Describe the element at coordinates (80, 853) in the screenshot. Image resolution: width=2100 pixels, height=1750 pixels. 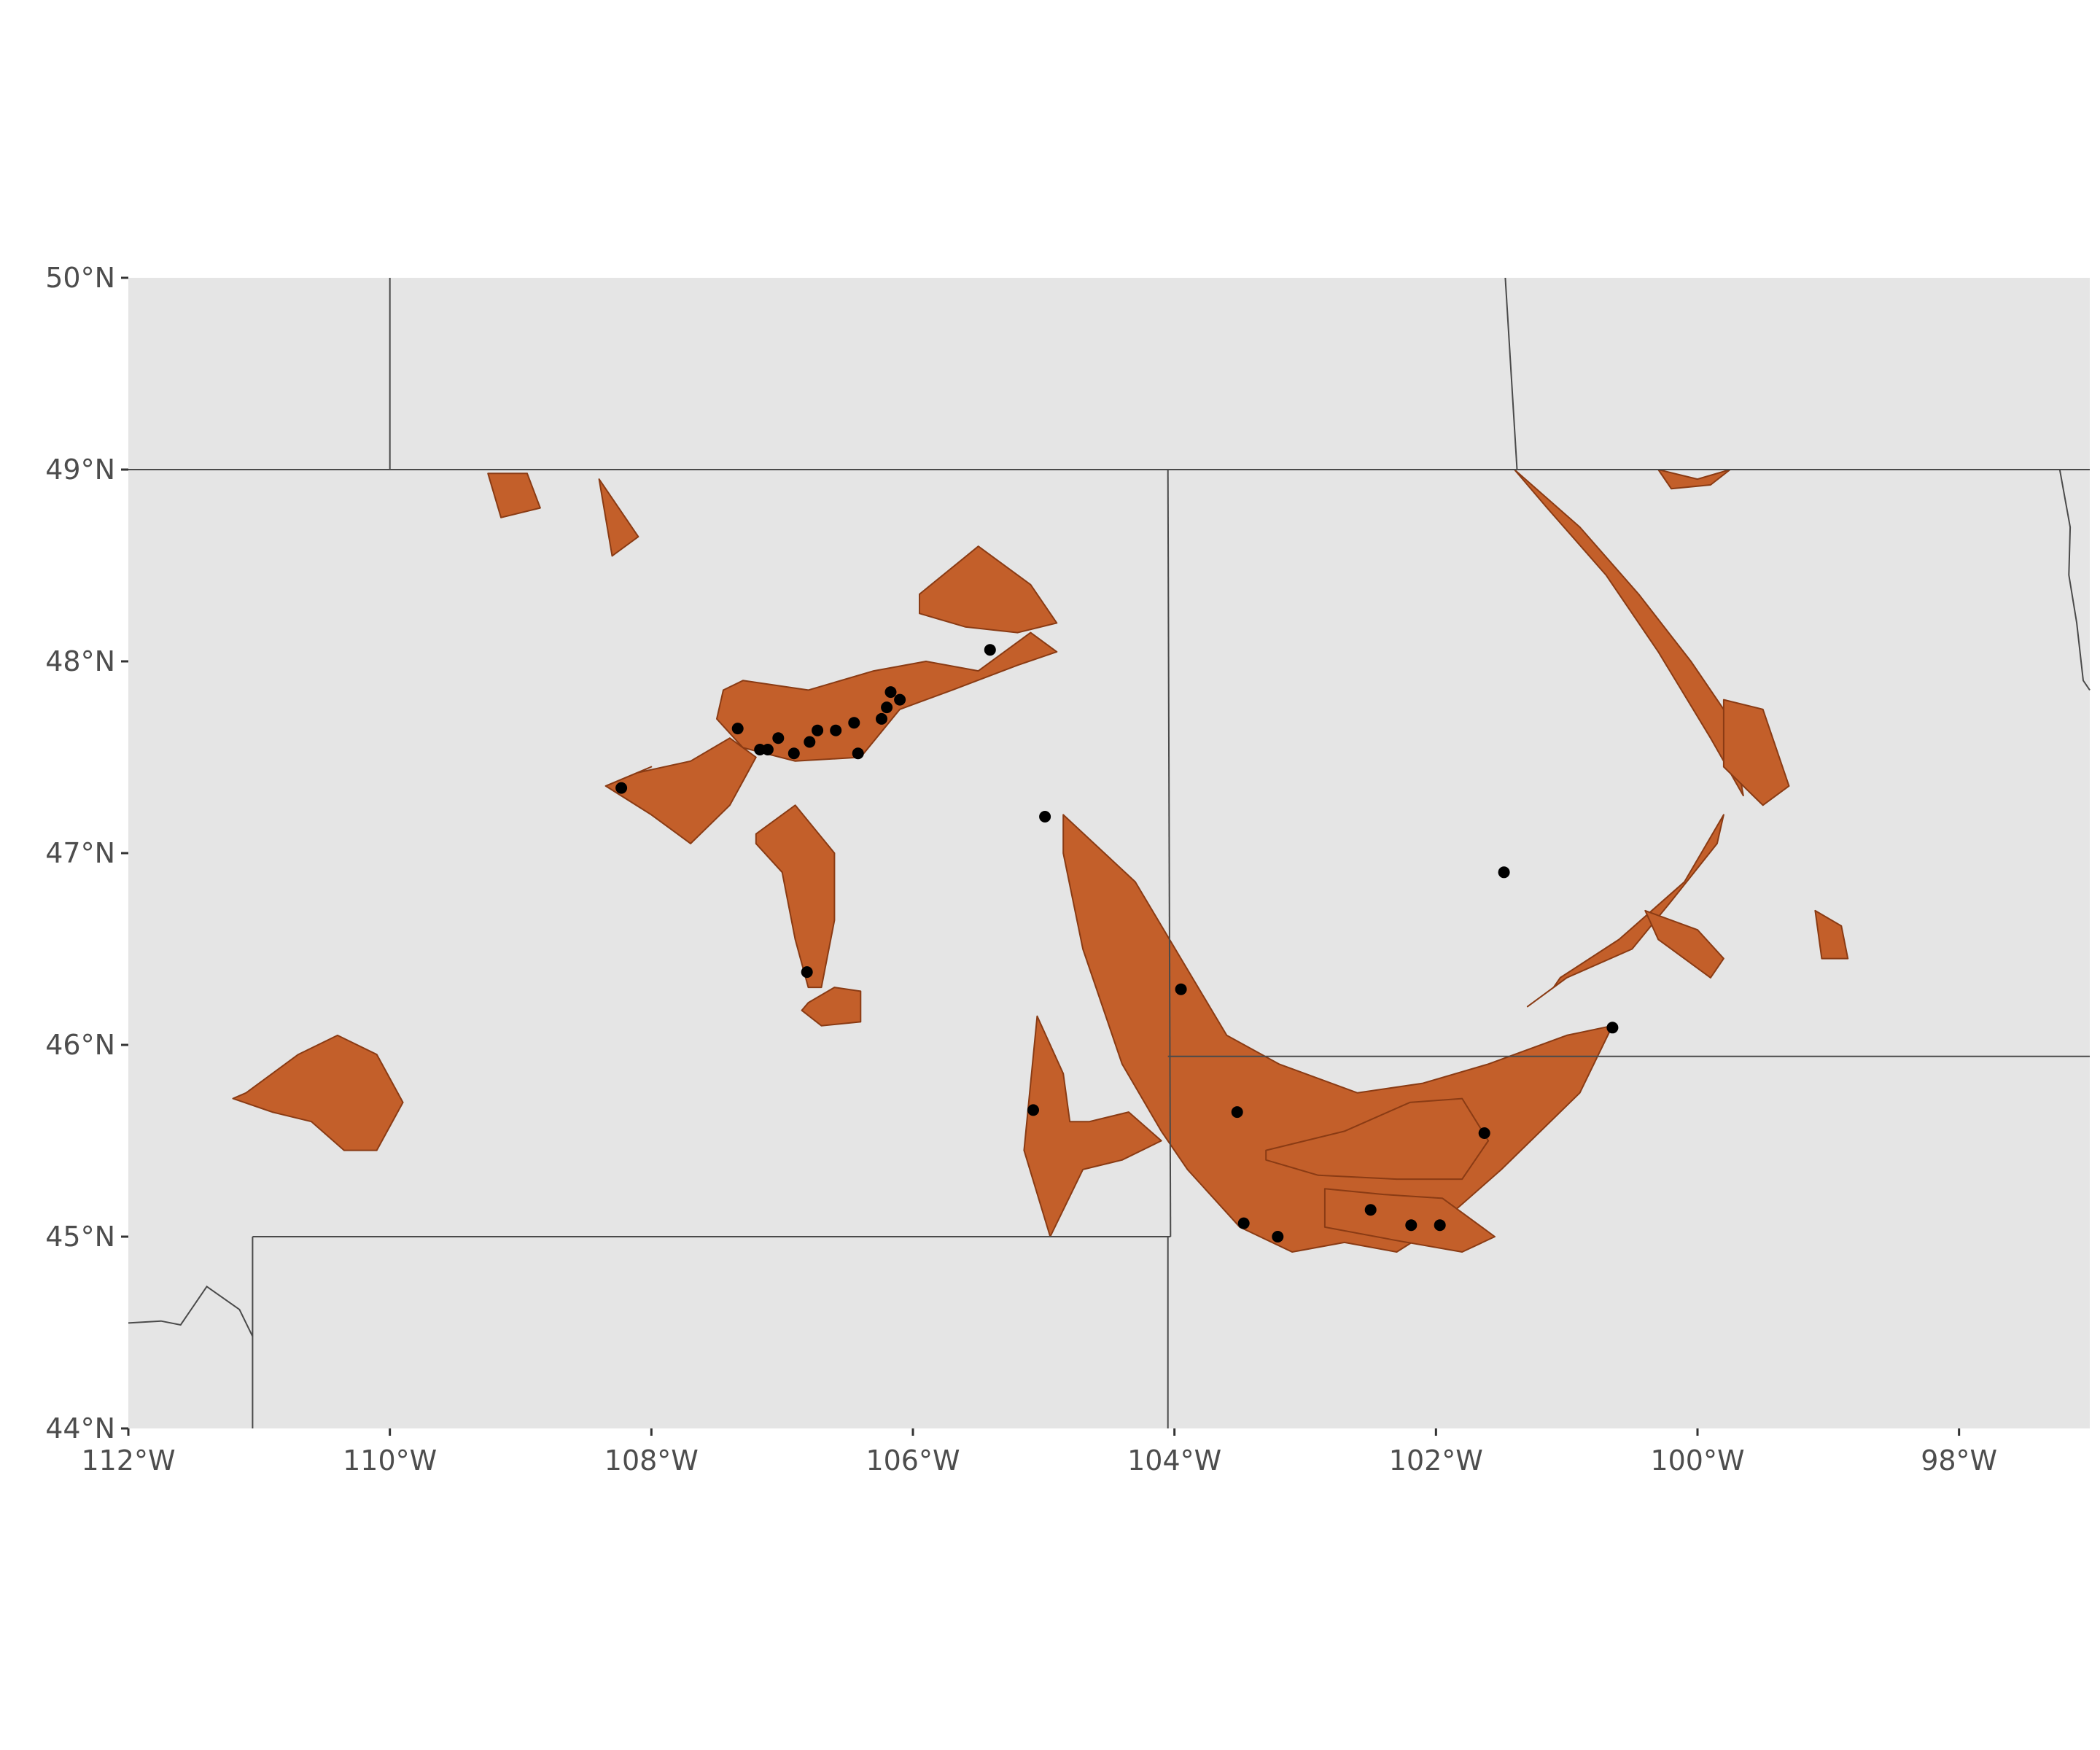
I see `y-tick-label-4: 47°N` at that location.